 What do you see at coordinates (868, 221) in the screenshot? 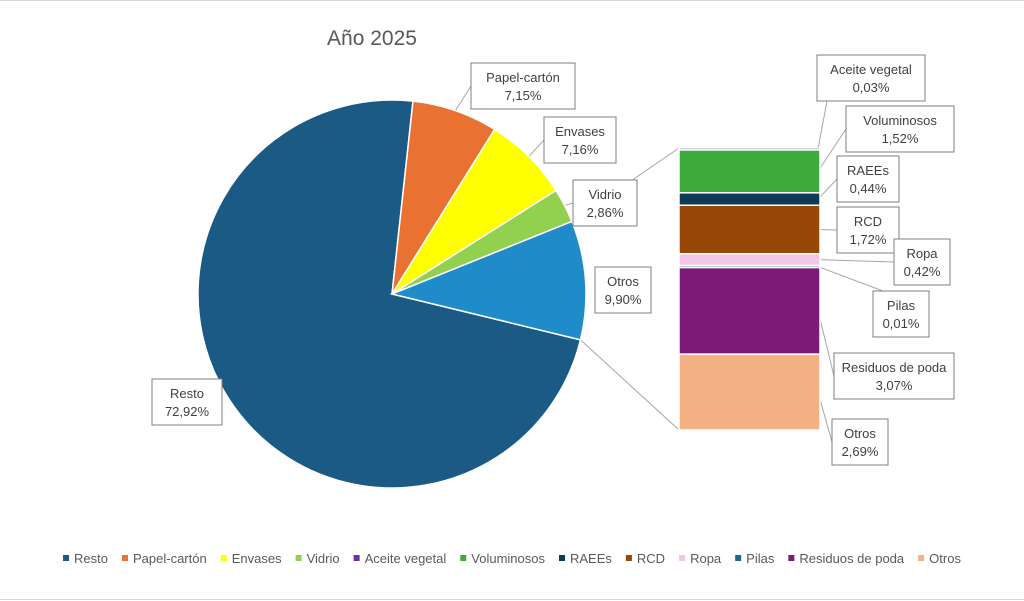
I see `label-rcd-category: RCD` at bounding box center [868, 221].